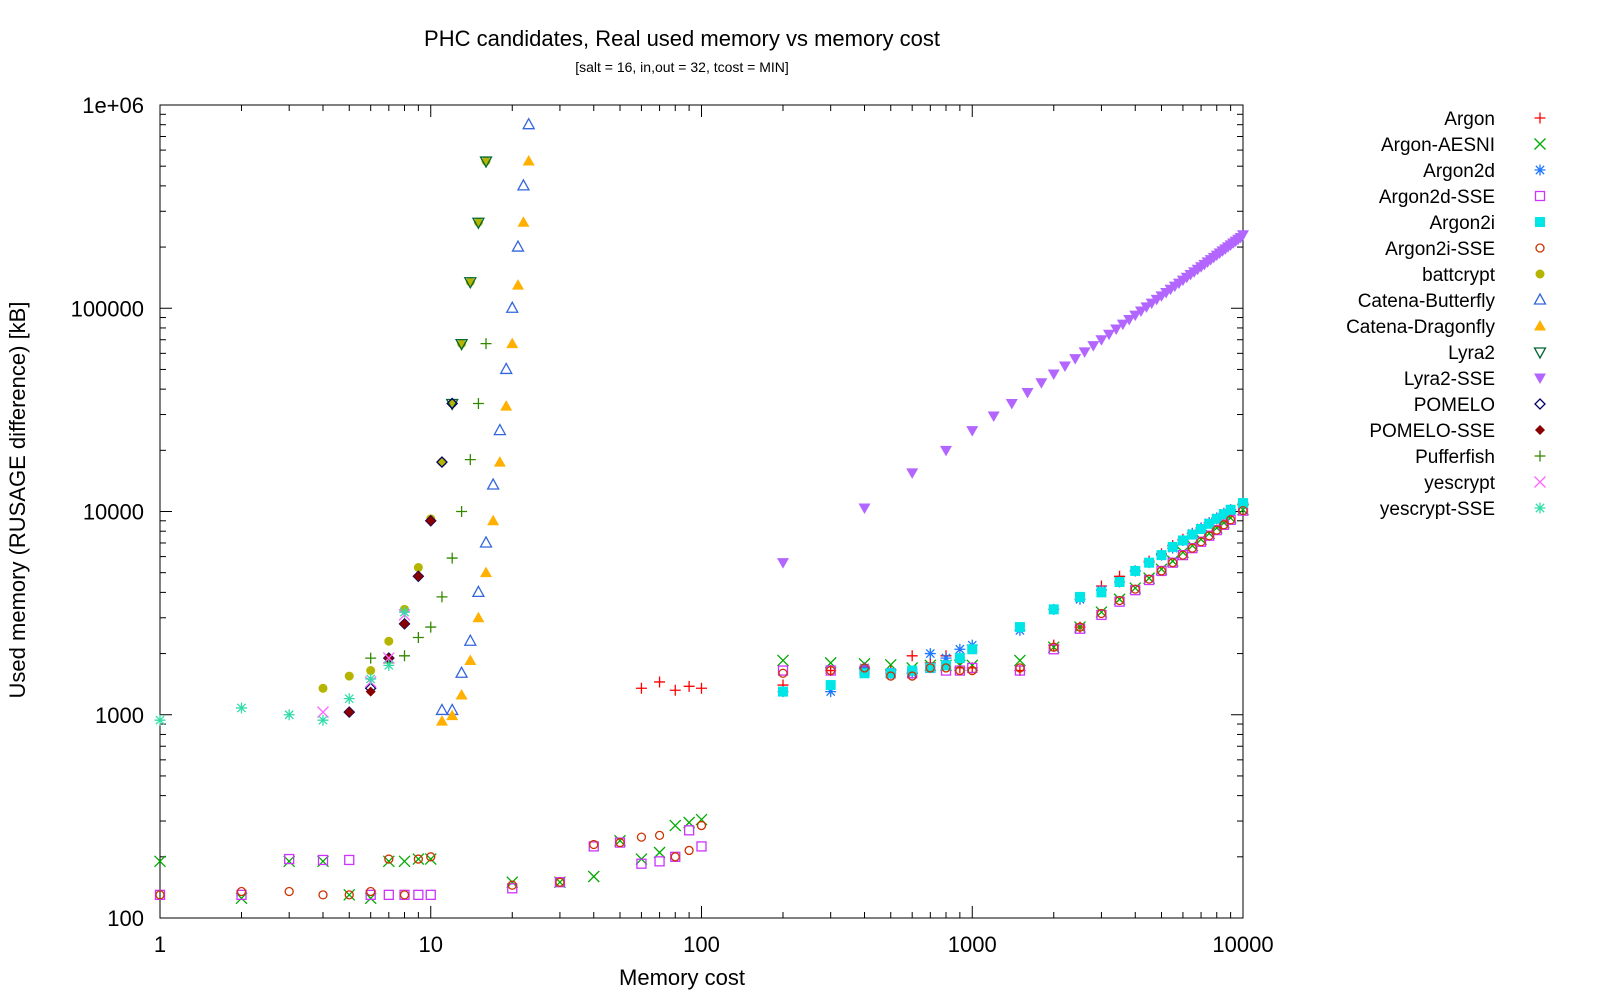 This screenshot has height=1000, width=1600. What do you see at coordinates (428, 503) in the screenshot?
I see `series-pufferfish` at bounding box center [428, 503].